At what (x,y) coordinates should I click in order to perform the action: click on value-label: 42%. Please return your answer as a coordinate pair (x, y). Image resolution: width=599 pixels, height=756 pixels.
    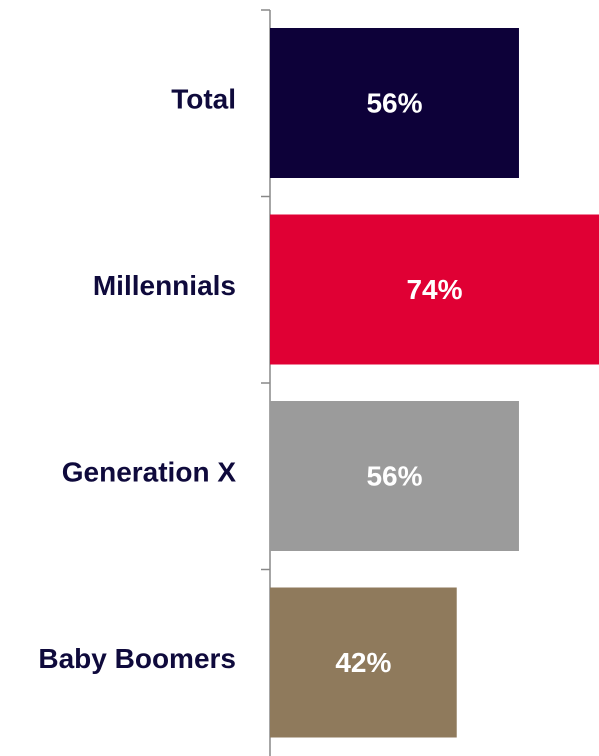
    Looking at the image, I should click on (363, 662).